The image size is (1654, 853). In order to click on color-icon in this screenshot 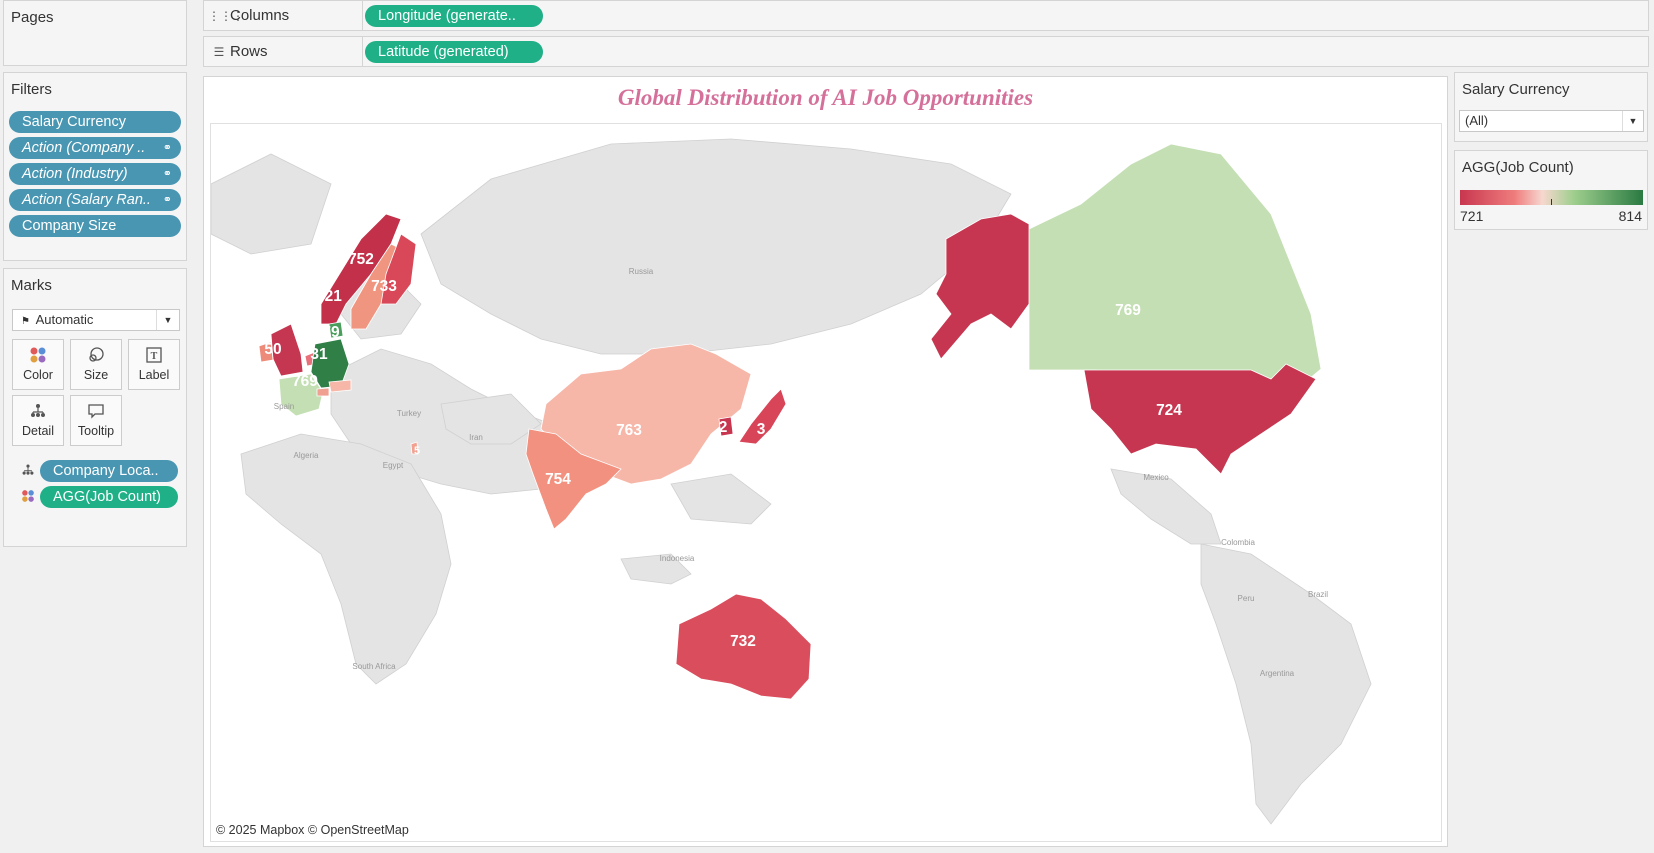, I will do `click(38, 354)`.